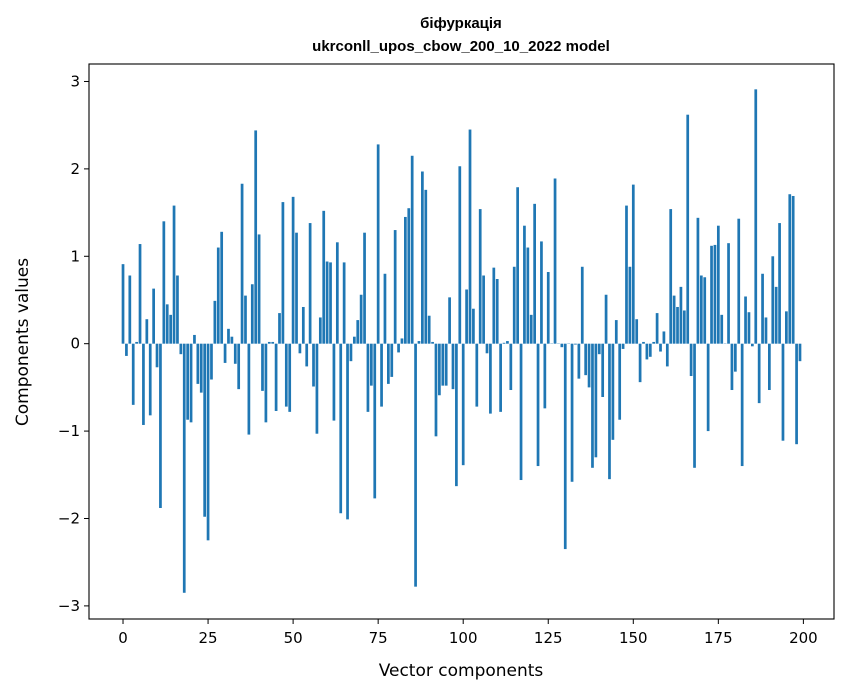  Describe the element at coordinates (378, 638) in the screenshot. I see `x-tick-label: 75` at that location.